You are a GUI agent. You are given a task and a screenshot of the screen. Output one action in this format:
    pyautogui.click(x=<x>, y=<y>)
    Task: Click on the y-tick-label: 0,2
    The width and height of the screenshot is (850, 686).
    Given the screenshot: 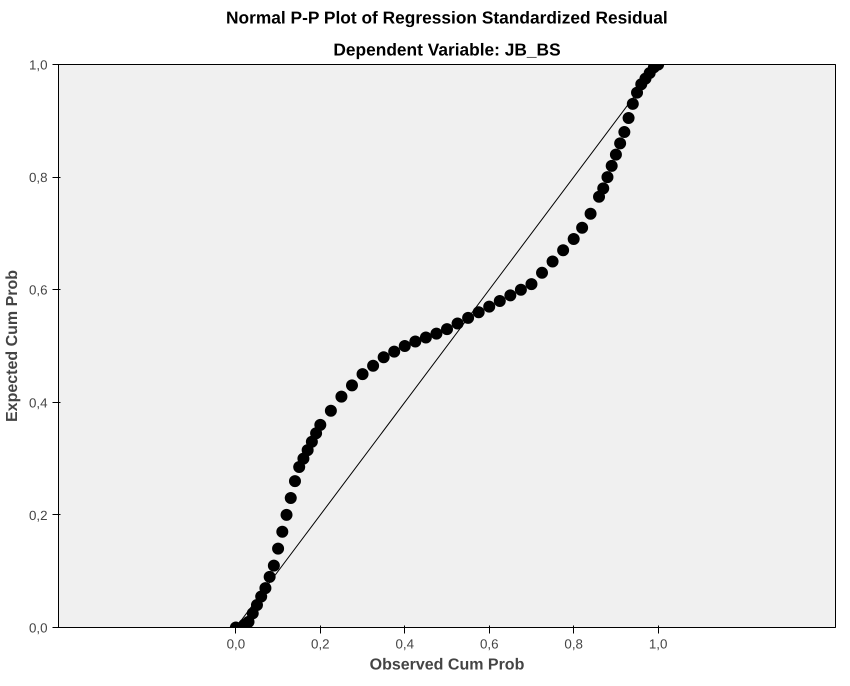 What is the action you would take?
    pyautogui.click(x=38, y=515)
    